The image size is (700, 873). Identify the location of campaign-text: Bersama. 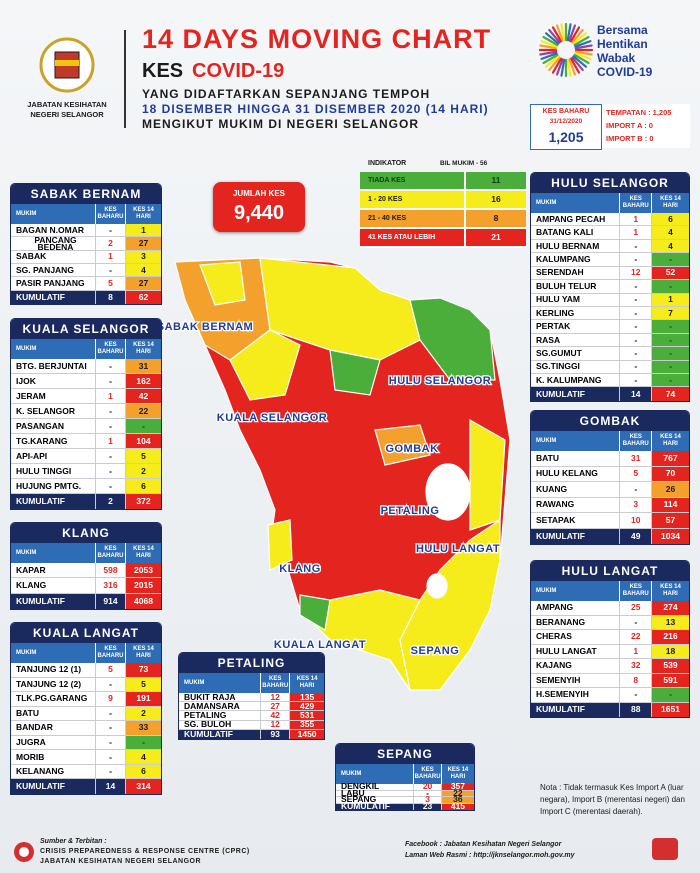
(622, 30).